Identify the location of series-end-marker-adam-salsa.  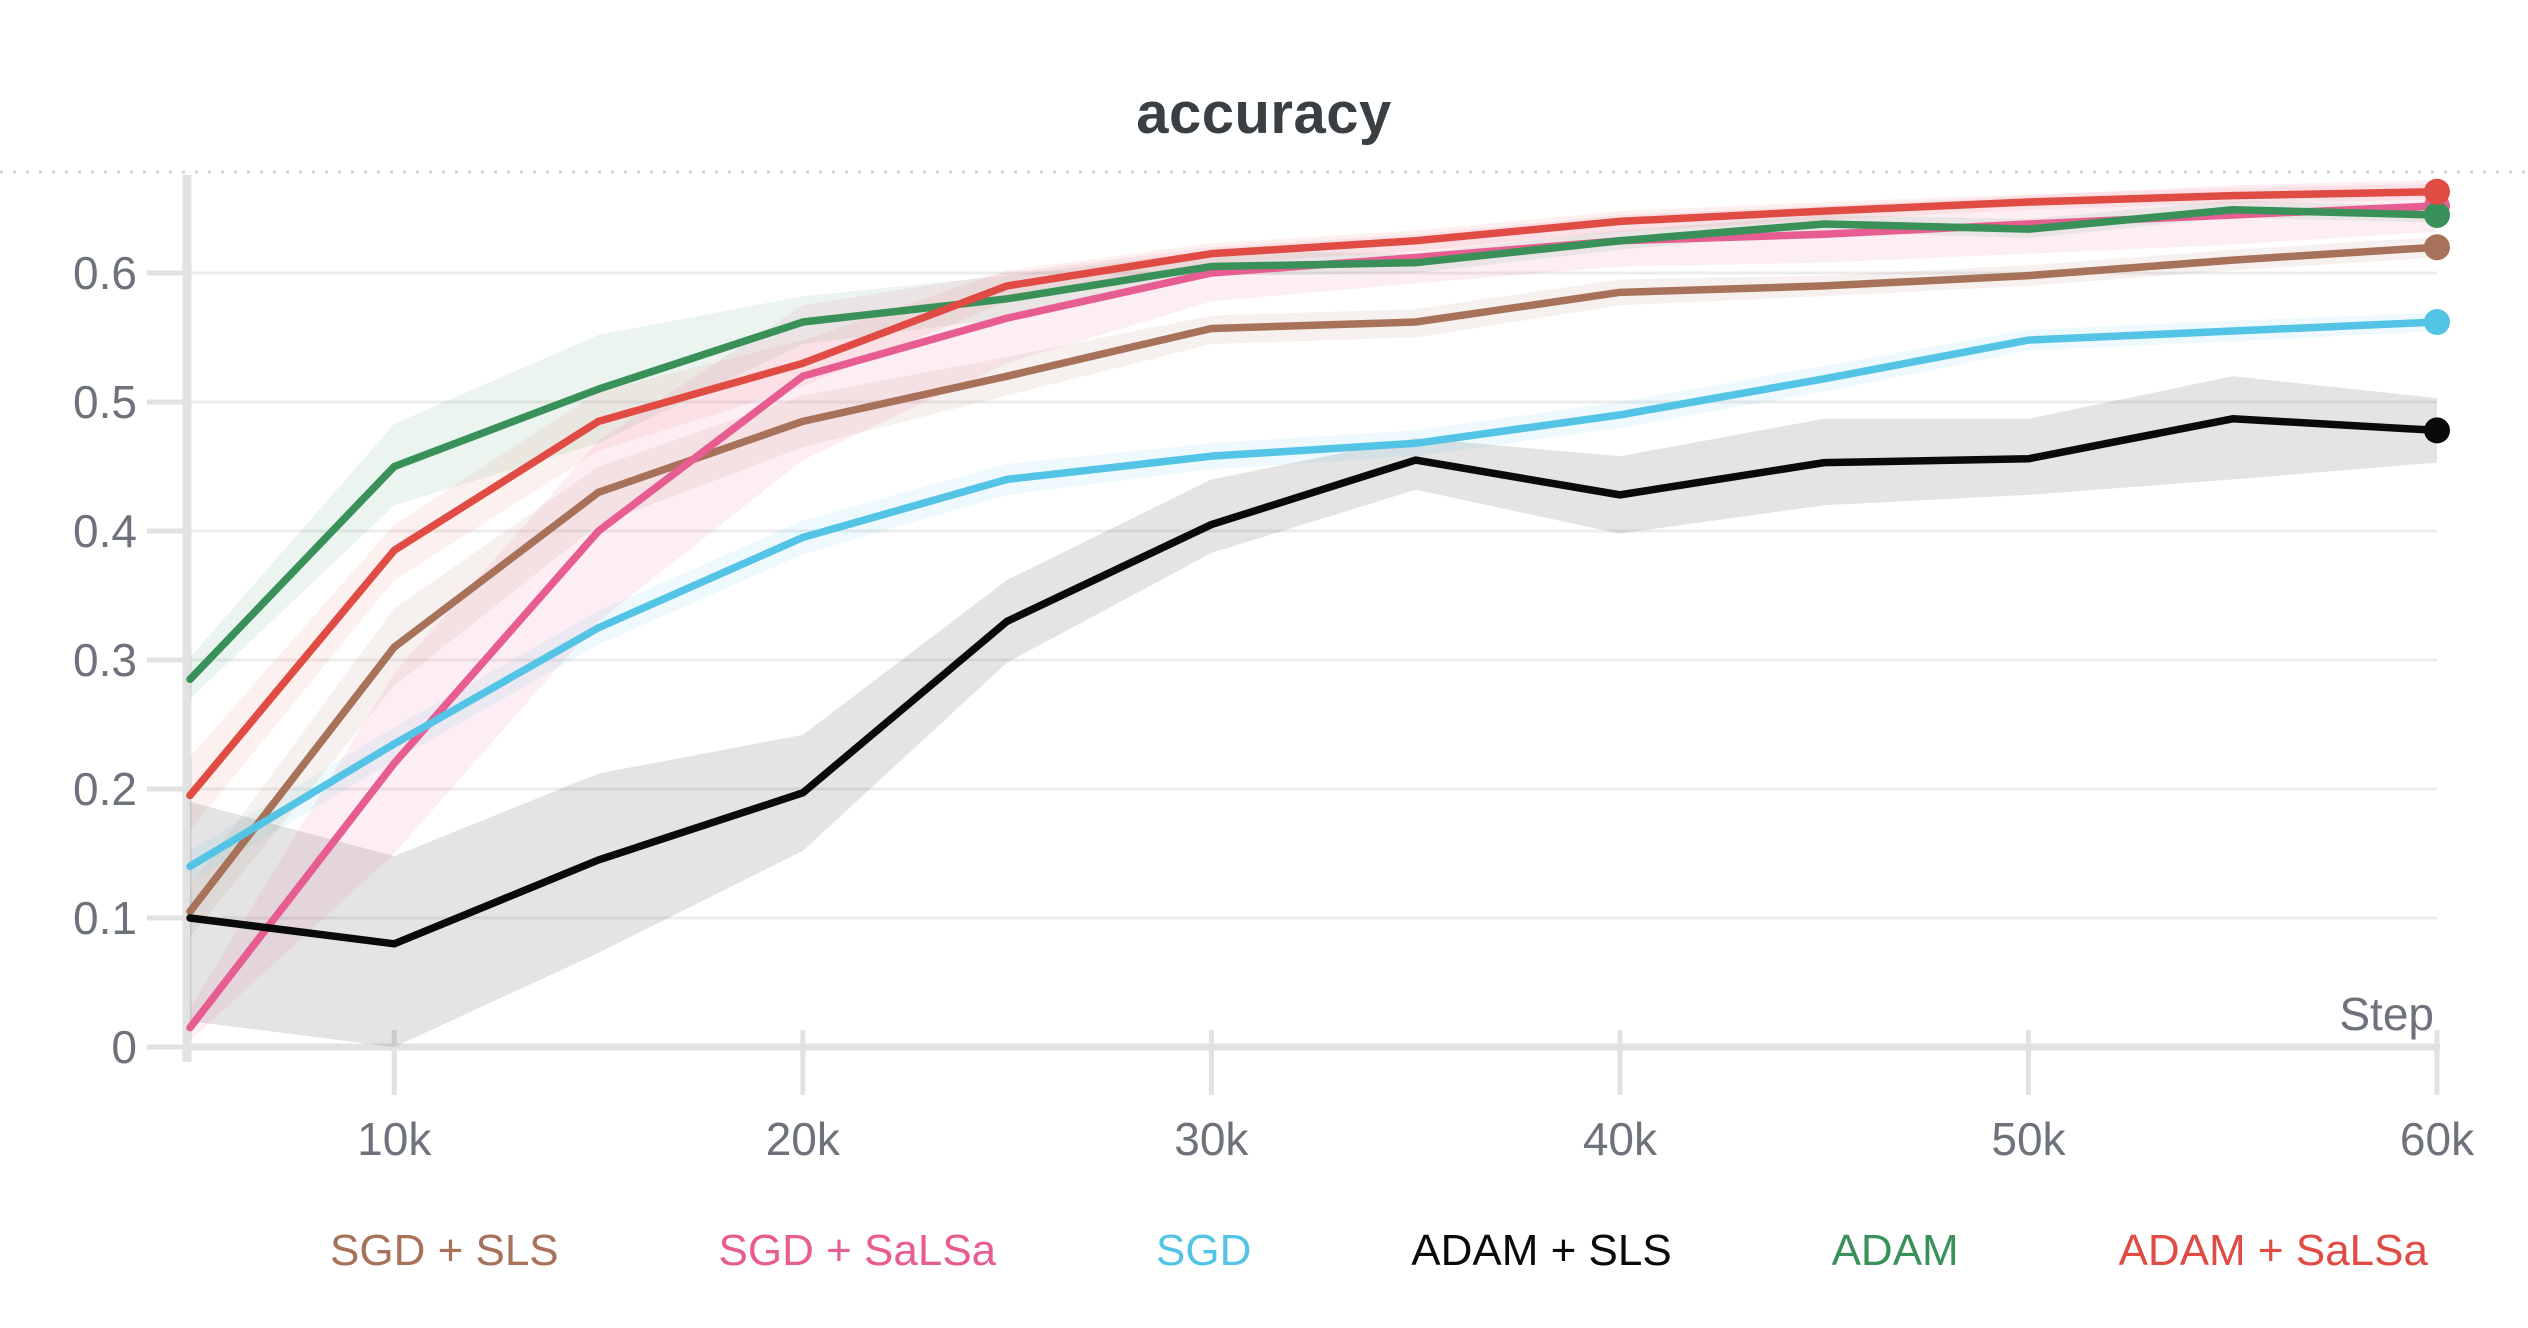
(2437, 191).